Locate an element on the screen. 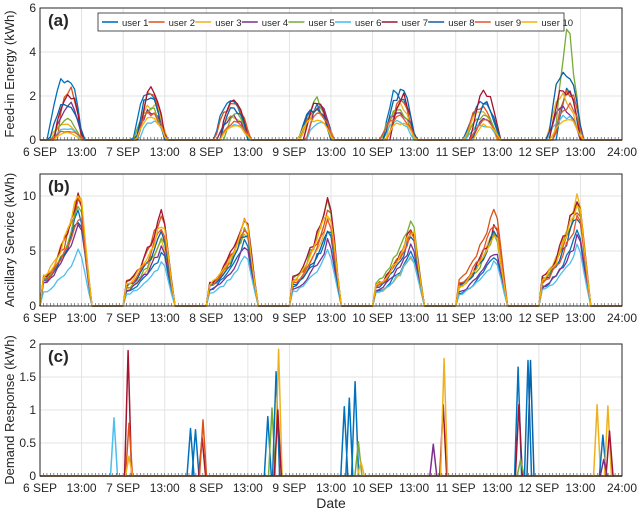  y-tick-label: 4 is located at coordinates (32, 52).